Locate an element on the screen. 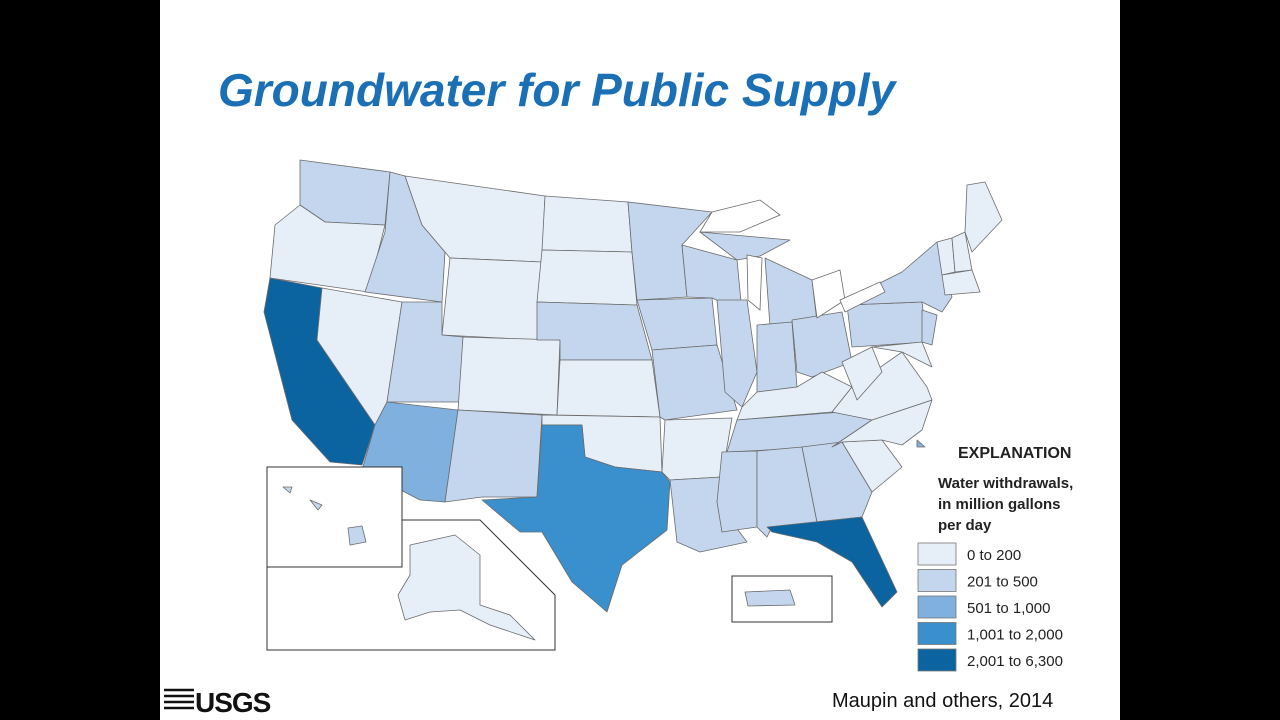  citation: Maupin and others, 2014 is located at coordinates (942, 701).